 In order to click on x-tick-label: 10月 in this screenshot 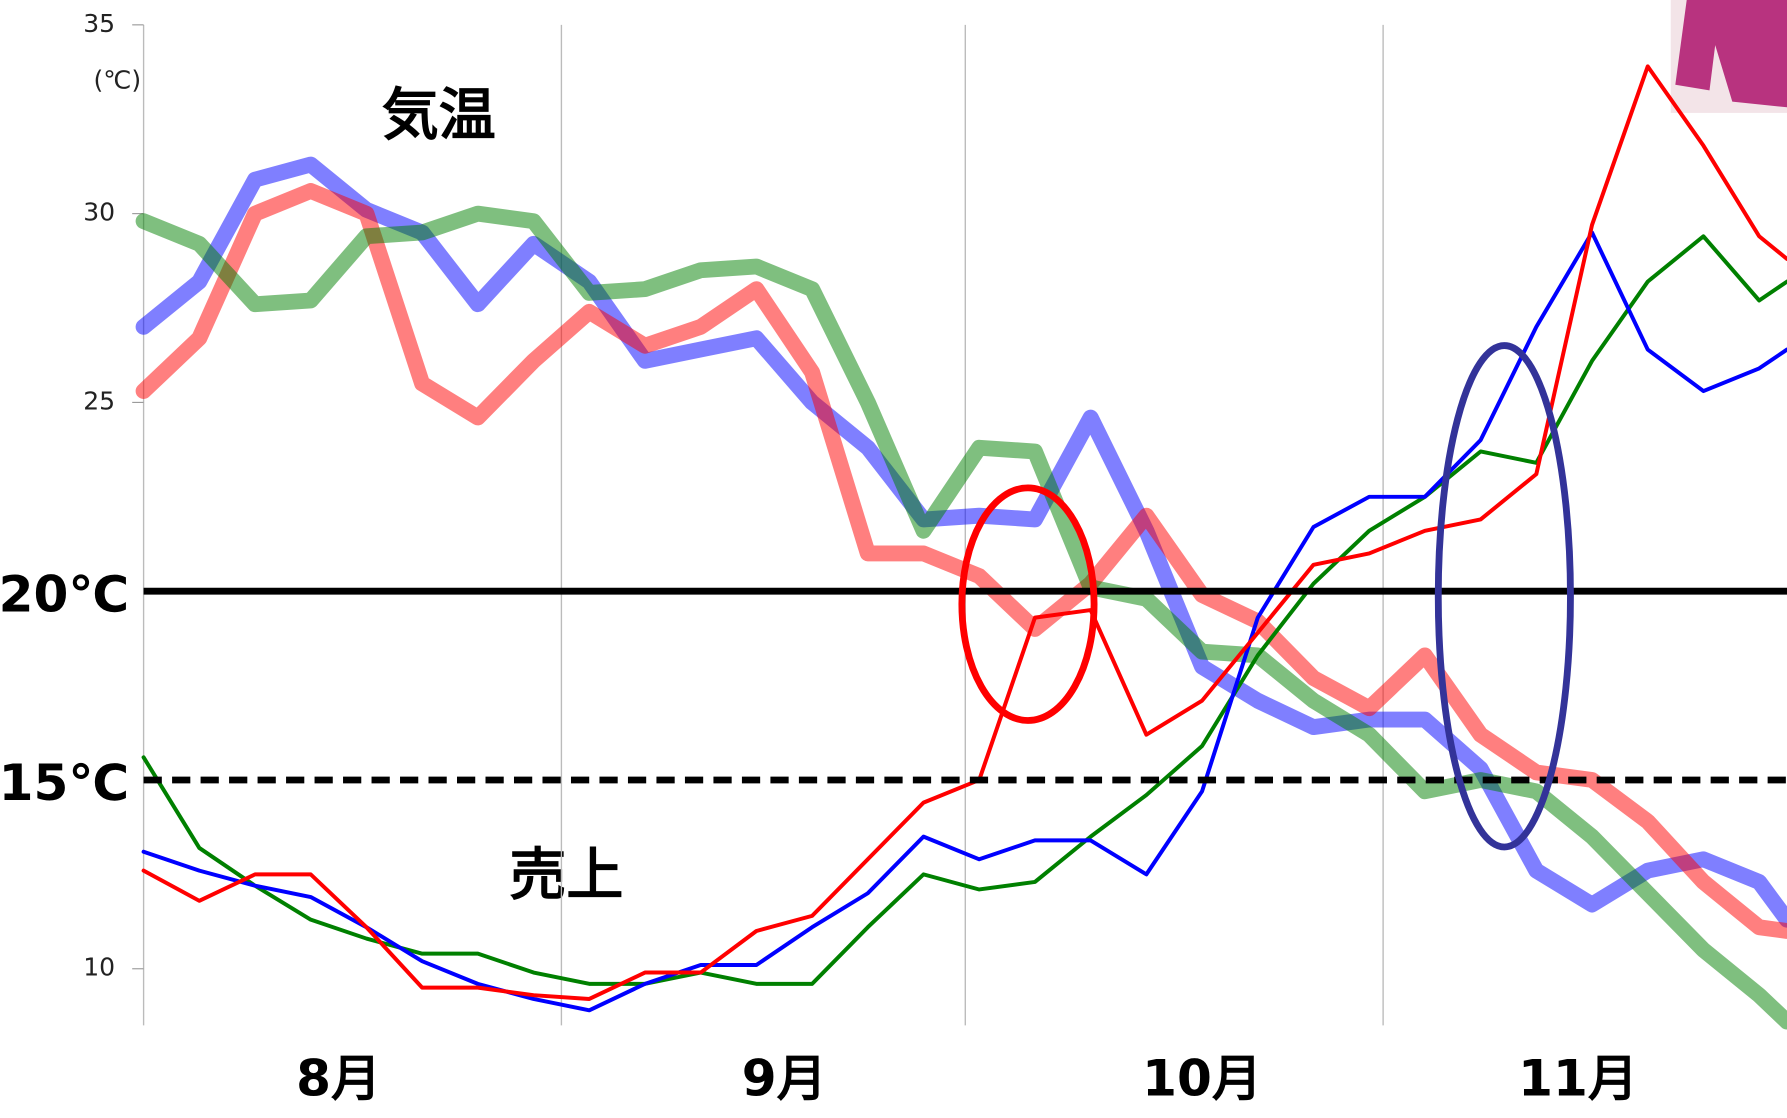, I will do `click(1202, 1079)`.